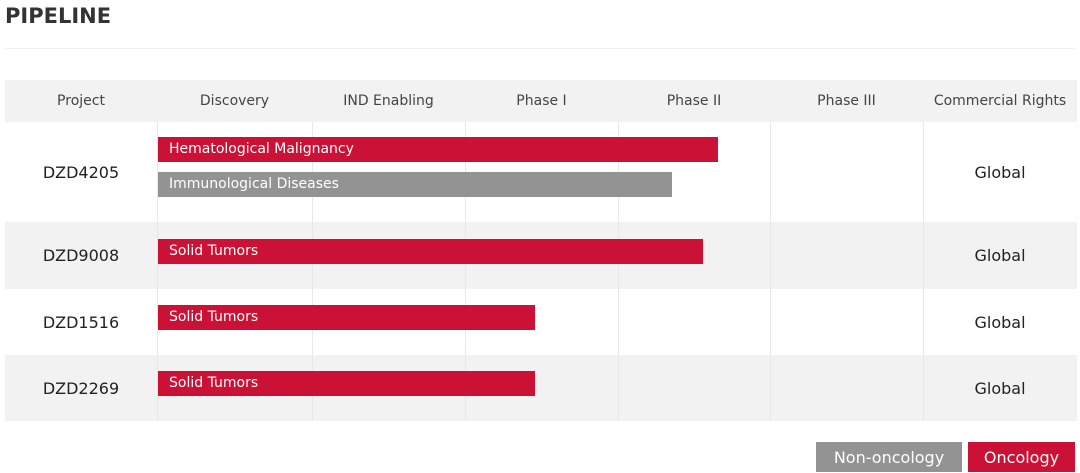  What do you see at coordinates (81, 255) in the screenshot?
I see `project-name: DZD9008` at bounding box center [81, 255].